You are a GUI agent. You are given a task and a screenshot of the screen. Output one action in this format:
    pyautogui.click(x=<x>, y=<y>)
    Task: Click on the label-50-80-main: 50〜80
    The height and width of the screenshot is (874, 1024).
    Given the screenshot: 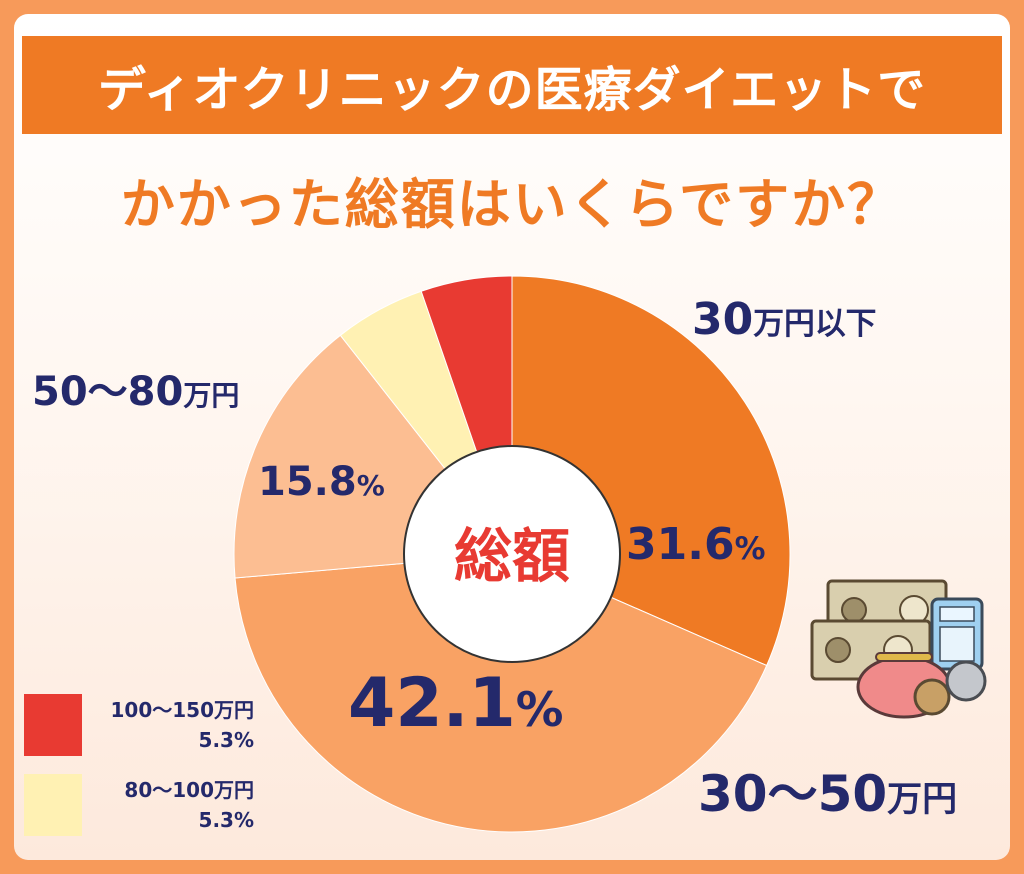 What is the action you would take?
    pyautogui.click(x=108, y=392)
    